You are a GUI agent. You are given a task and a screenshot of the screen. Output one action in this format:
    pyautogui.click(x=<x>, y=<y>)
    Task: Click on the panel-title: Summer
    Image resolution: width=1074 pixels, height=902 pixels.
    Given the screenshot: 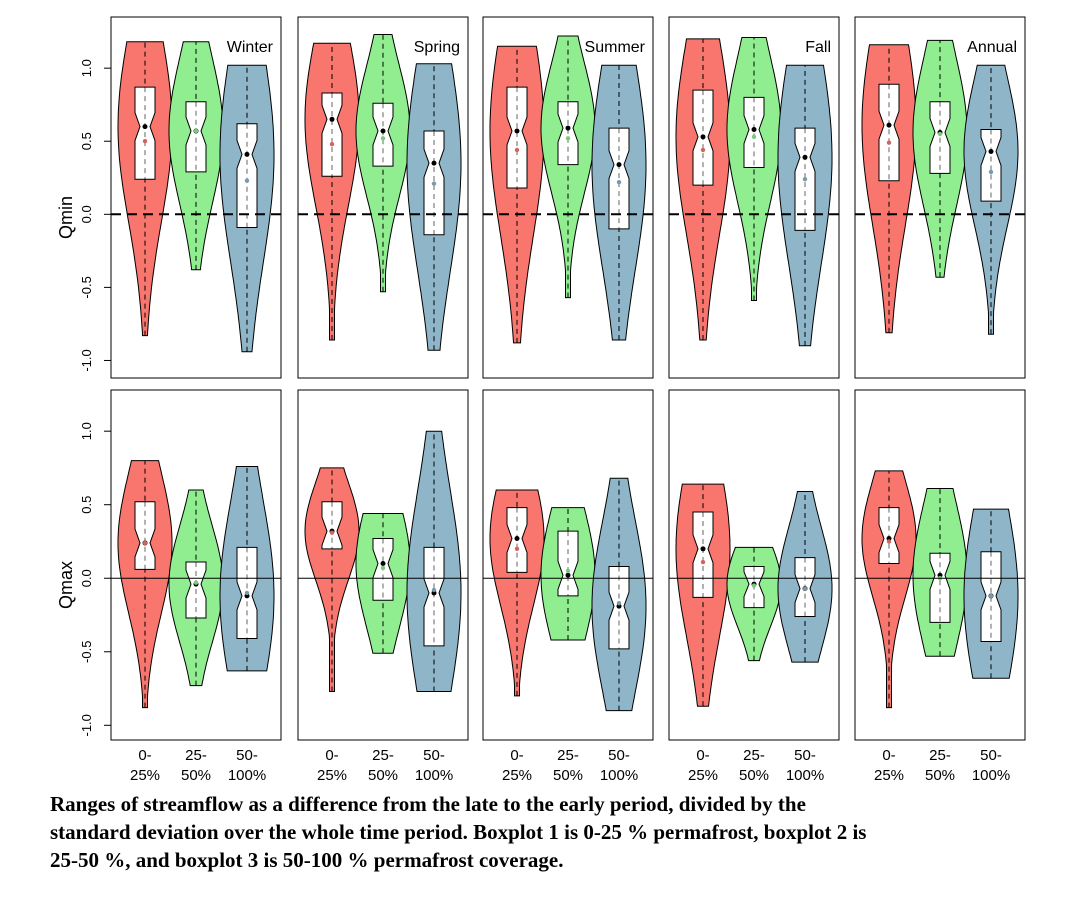 What is the action you would take?
    pyautogui.click(x=615, y=47)
    